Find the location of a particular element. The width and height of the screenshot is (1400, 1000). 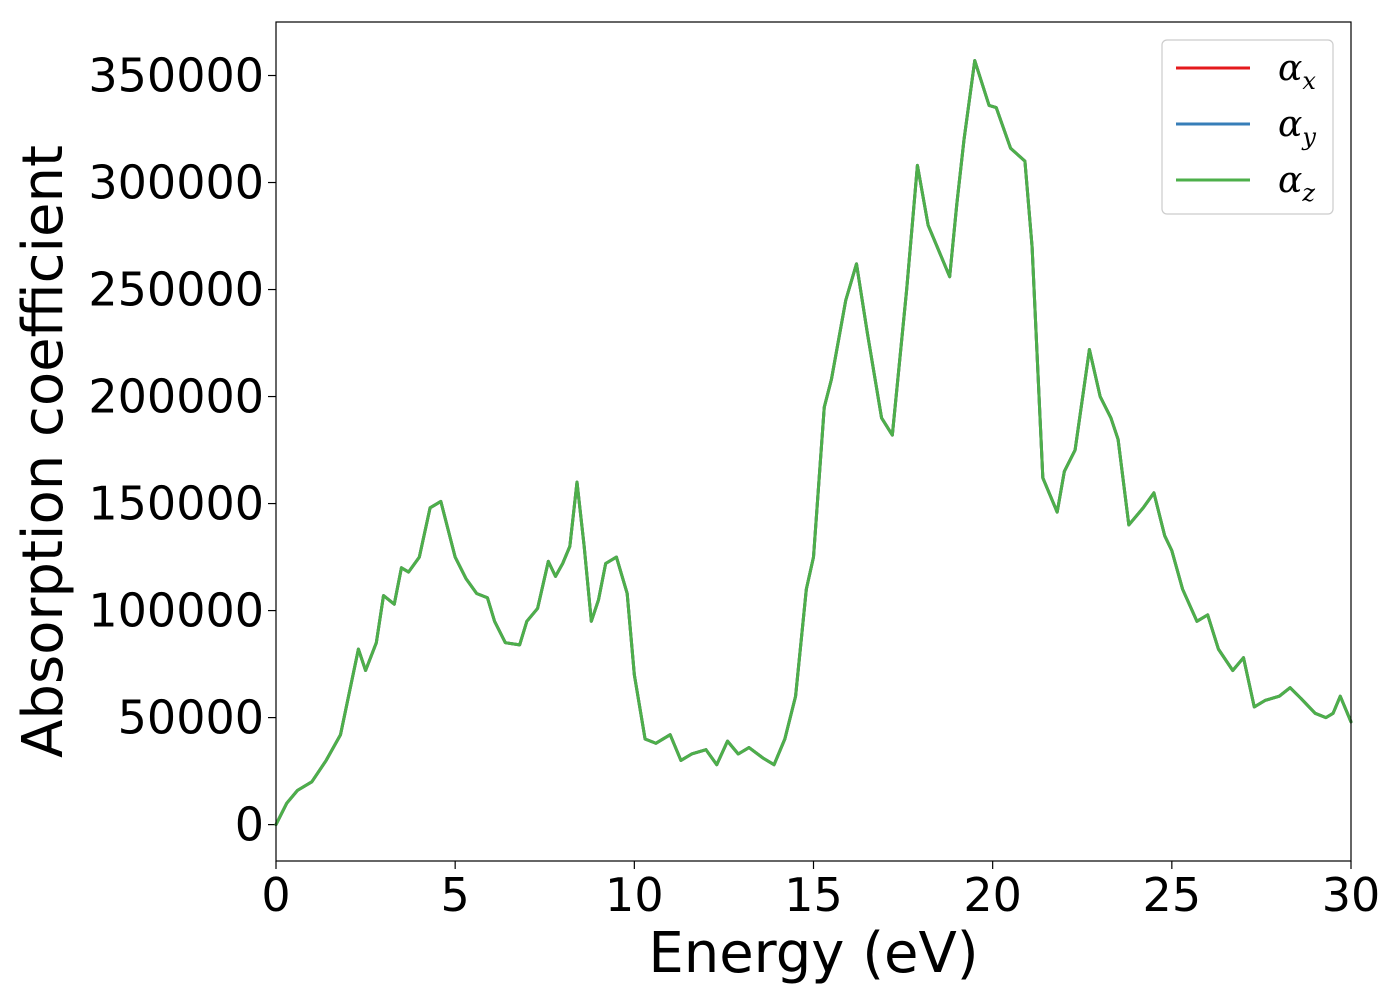

y-tick-label: 150000 is located at coordinates (176, 504).